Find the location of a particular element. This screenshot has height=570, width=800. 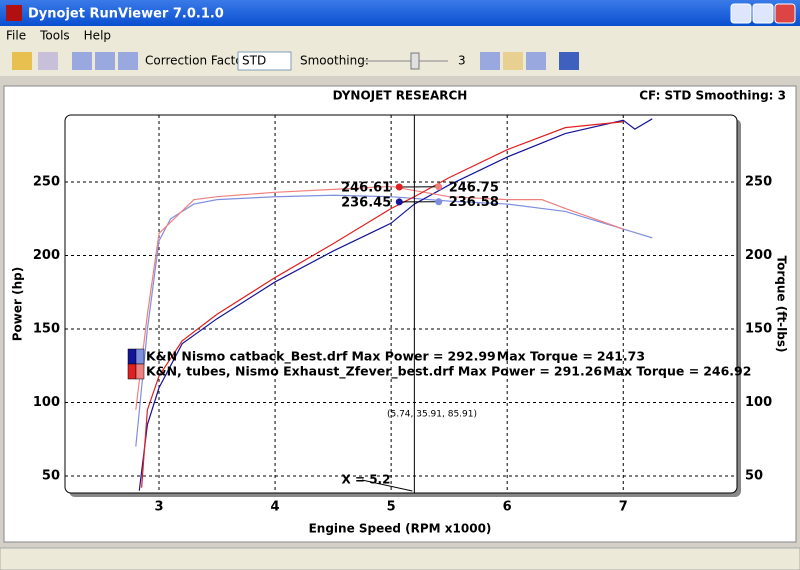

x-tick-label: 3 is located at coordinates (158, 507).